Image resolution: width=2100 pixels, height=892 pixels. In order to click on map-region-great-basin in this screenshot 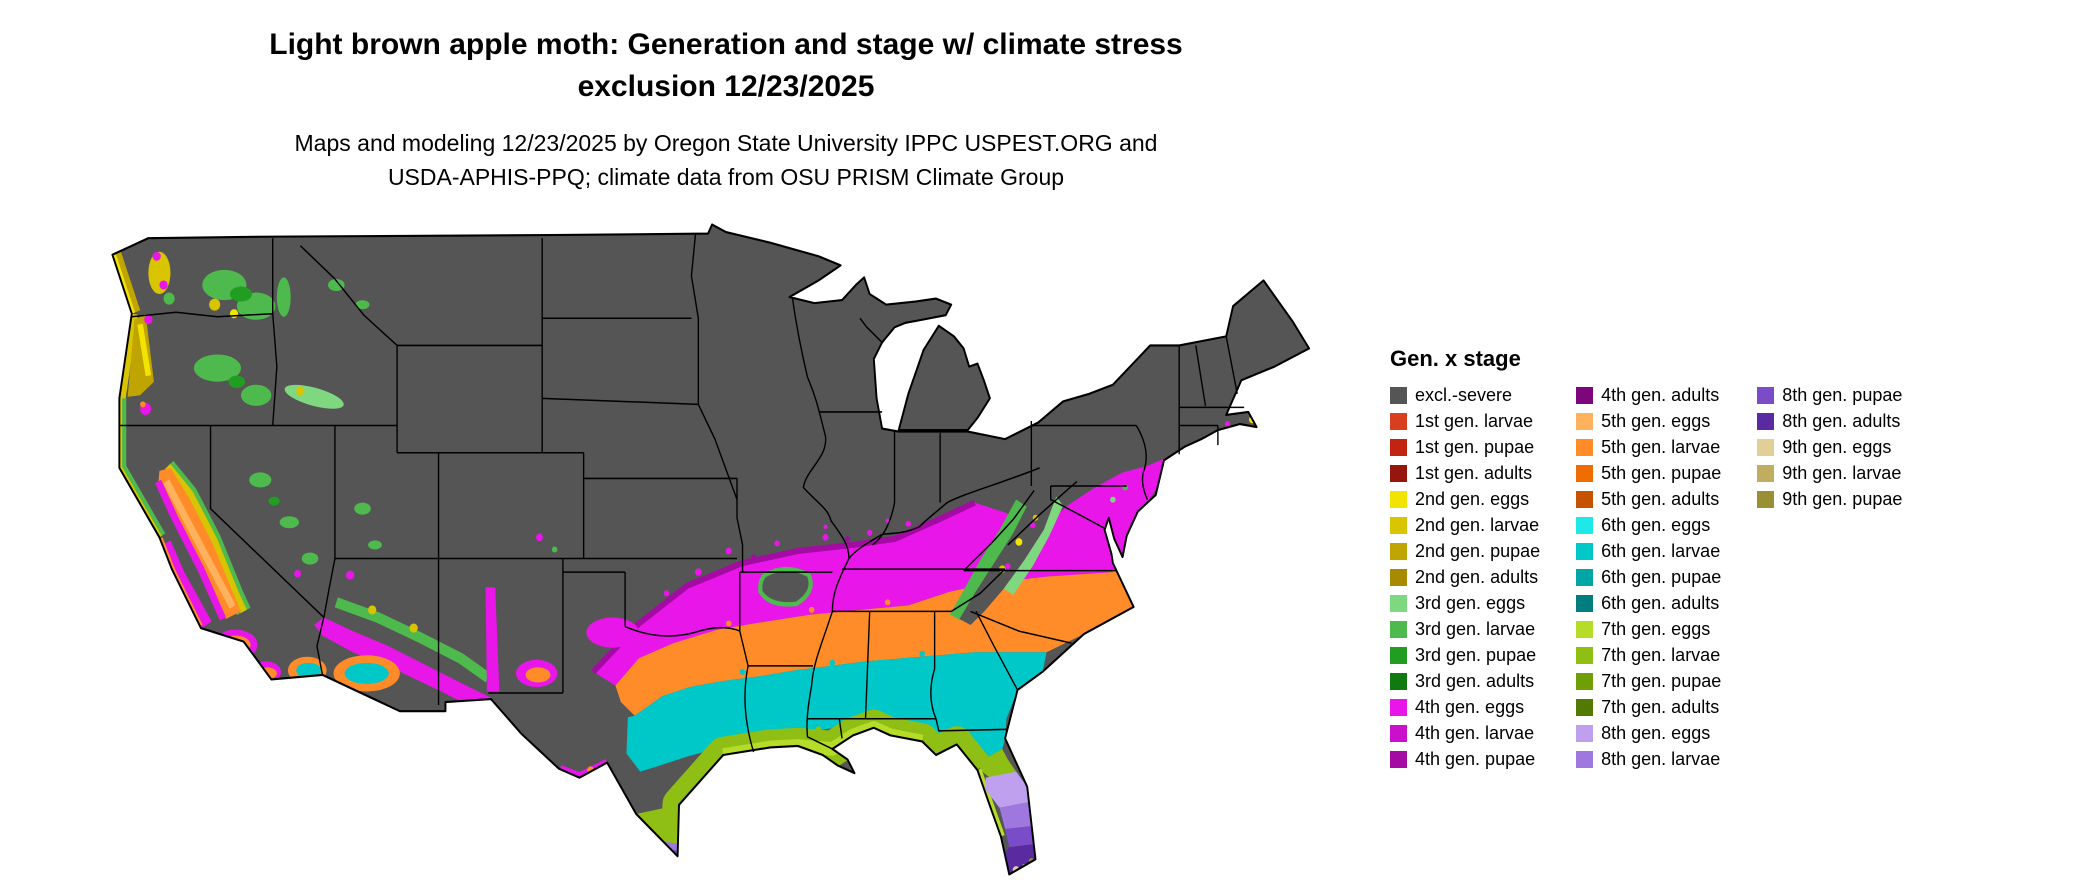, I will do `click(315, 526)`.